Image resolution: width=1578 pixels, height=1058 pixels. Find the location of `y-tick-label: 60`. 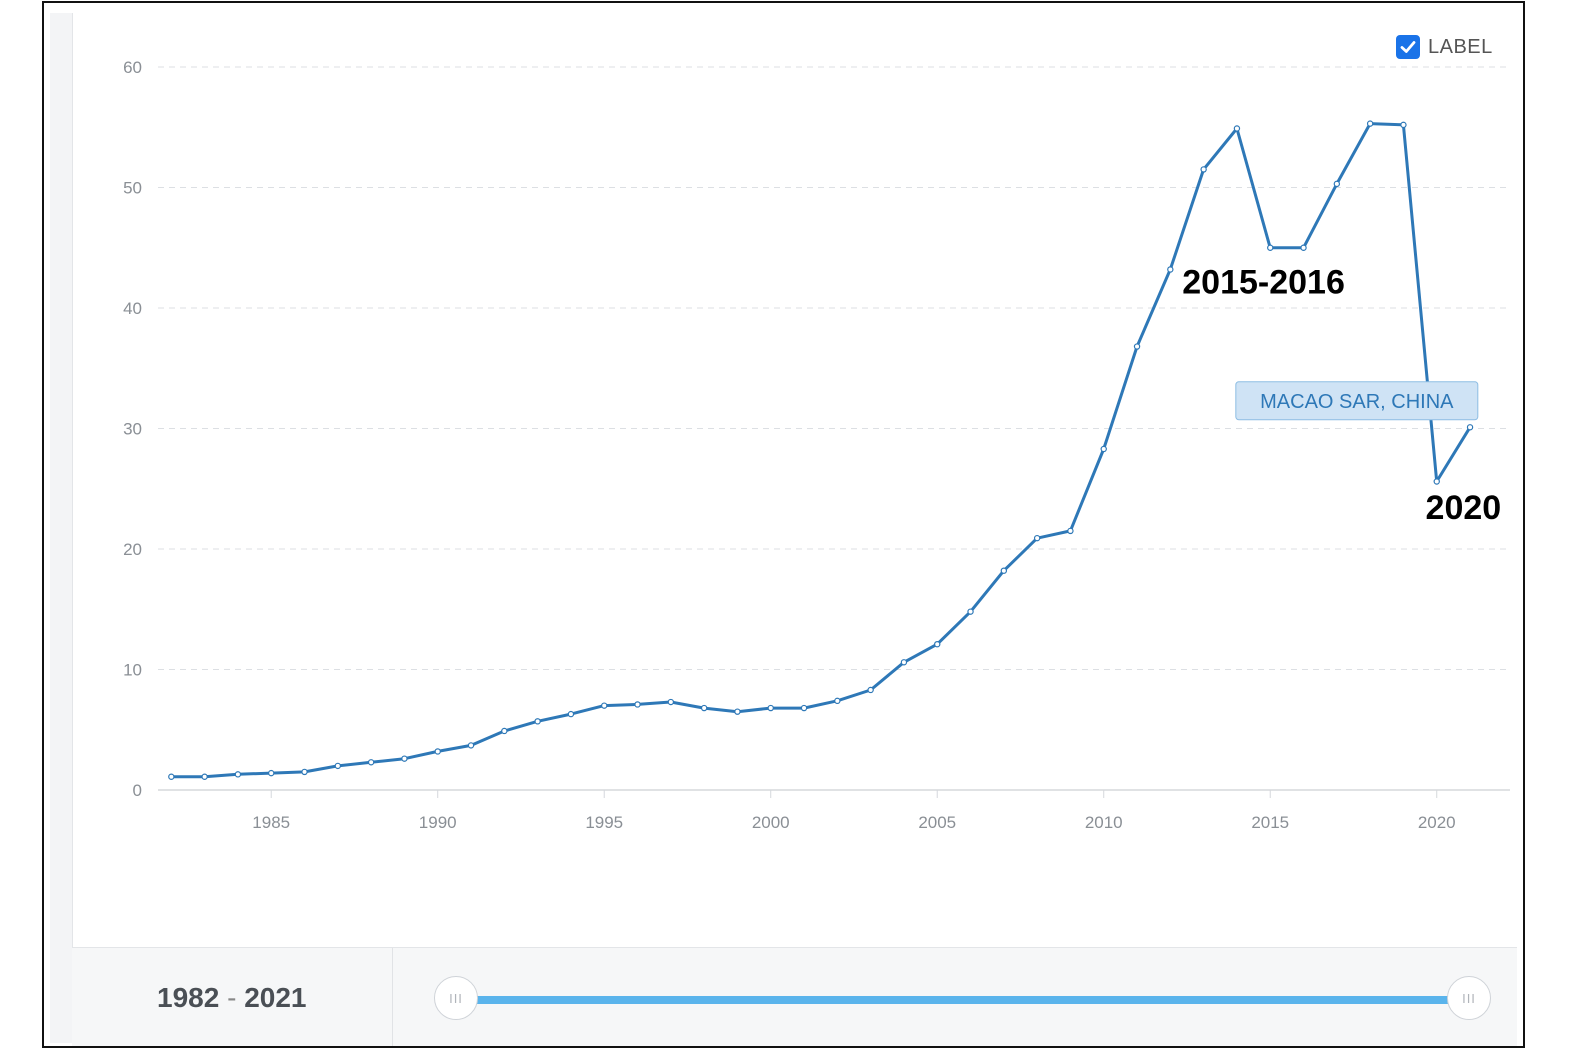

y-tick-label: 60 is located at coordinates (132, 67).